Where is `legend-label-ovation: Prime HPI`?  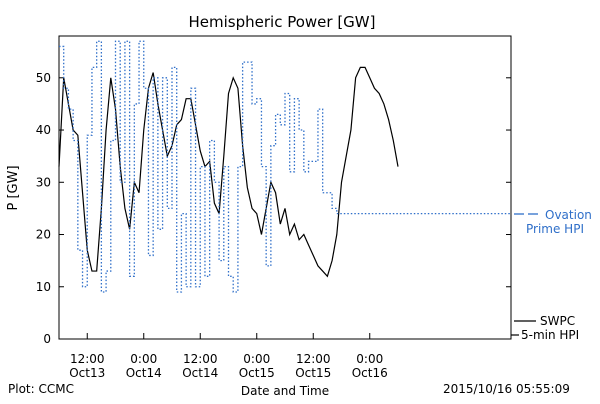
legend-label-ovation: Prime HPI is located at coordinates (555, 229).